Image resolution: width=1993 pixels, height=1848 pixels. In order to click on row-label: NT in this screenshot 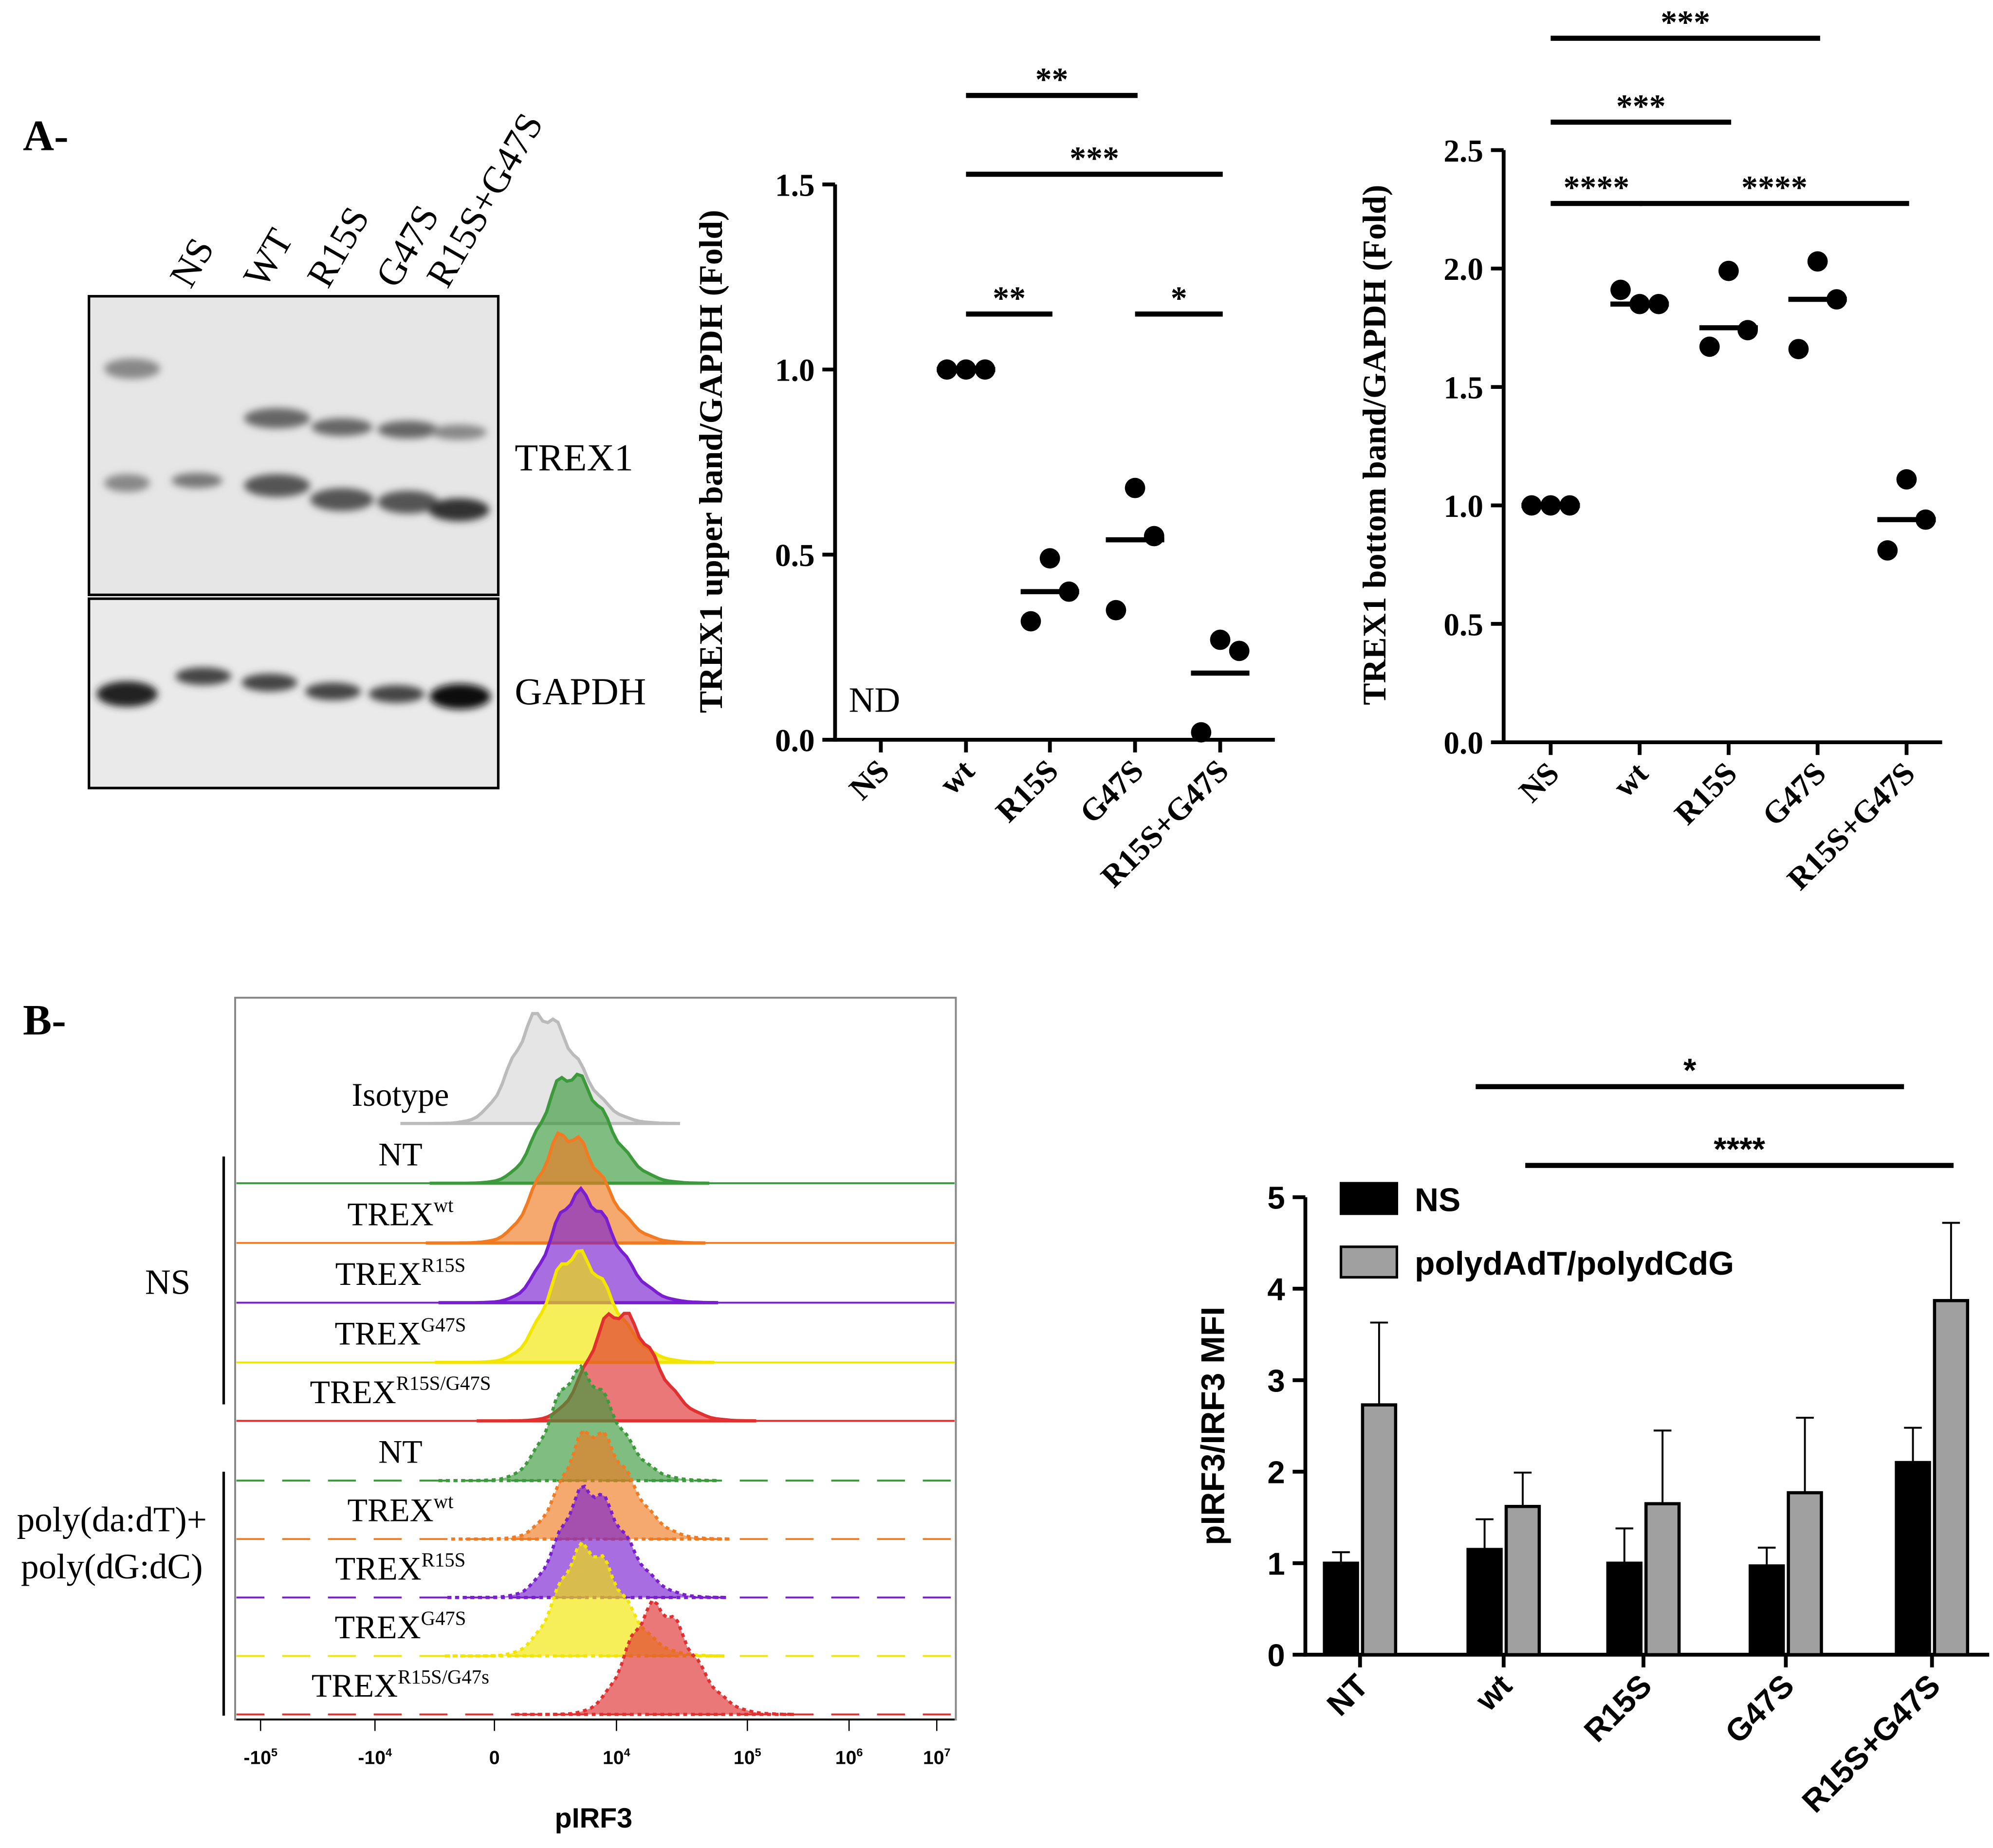, I will do `click(400, 1452)`.